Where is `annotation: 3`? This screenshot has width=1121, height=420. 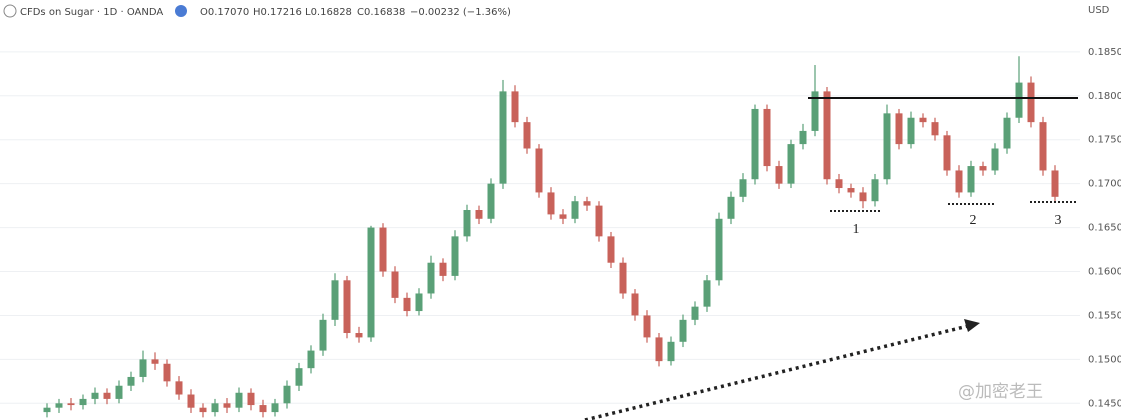 annotation: 3 is located at coordinates (1058, 220).